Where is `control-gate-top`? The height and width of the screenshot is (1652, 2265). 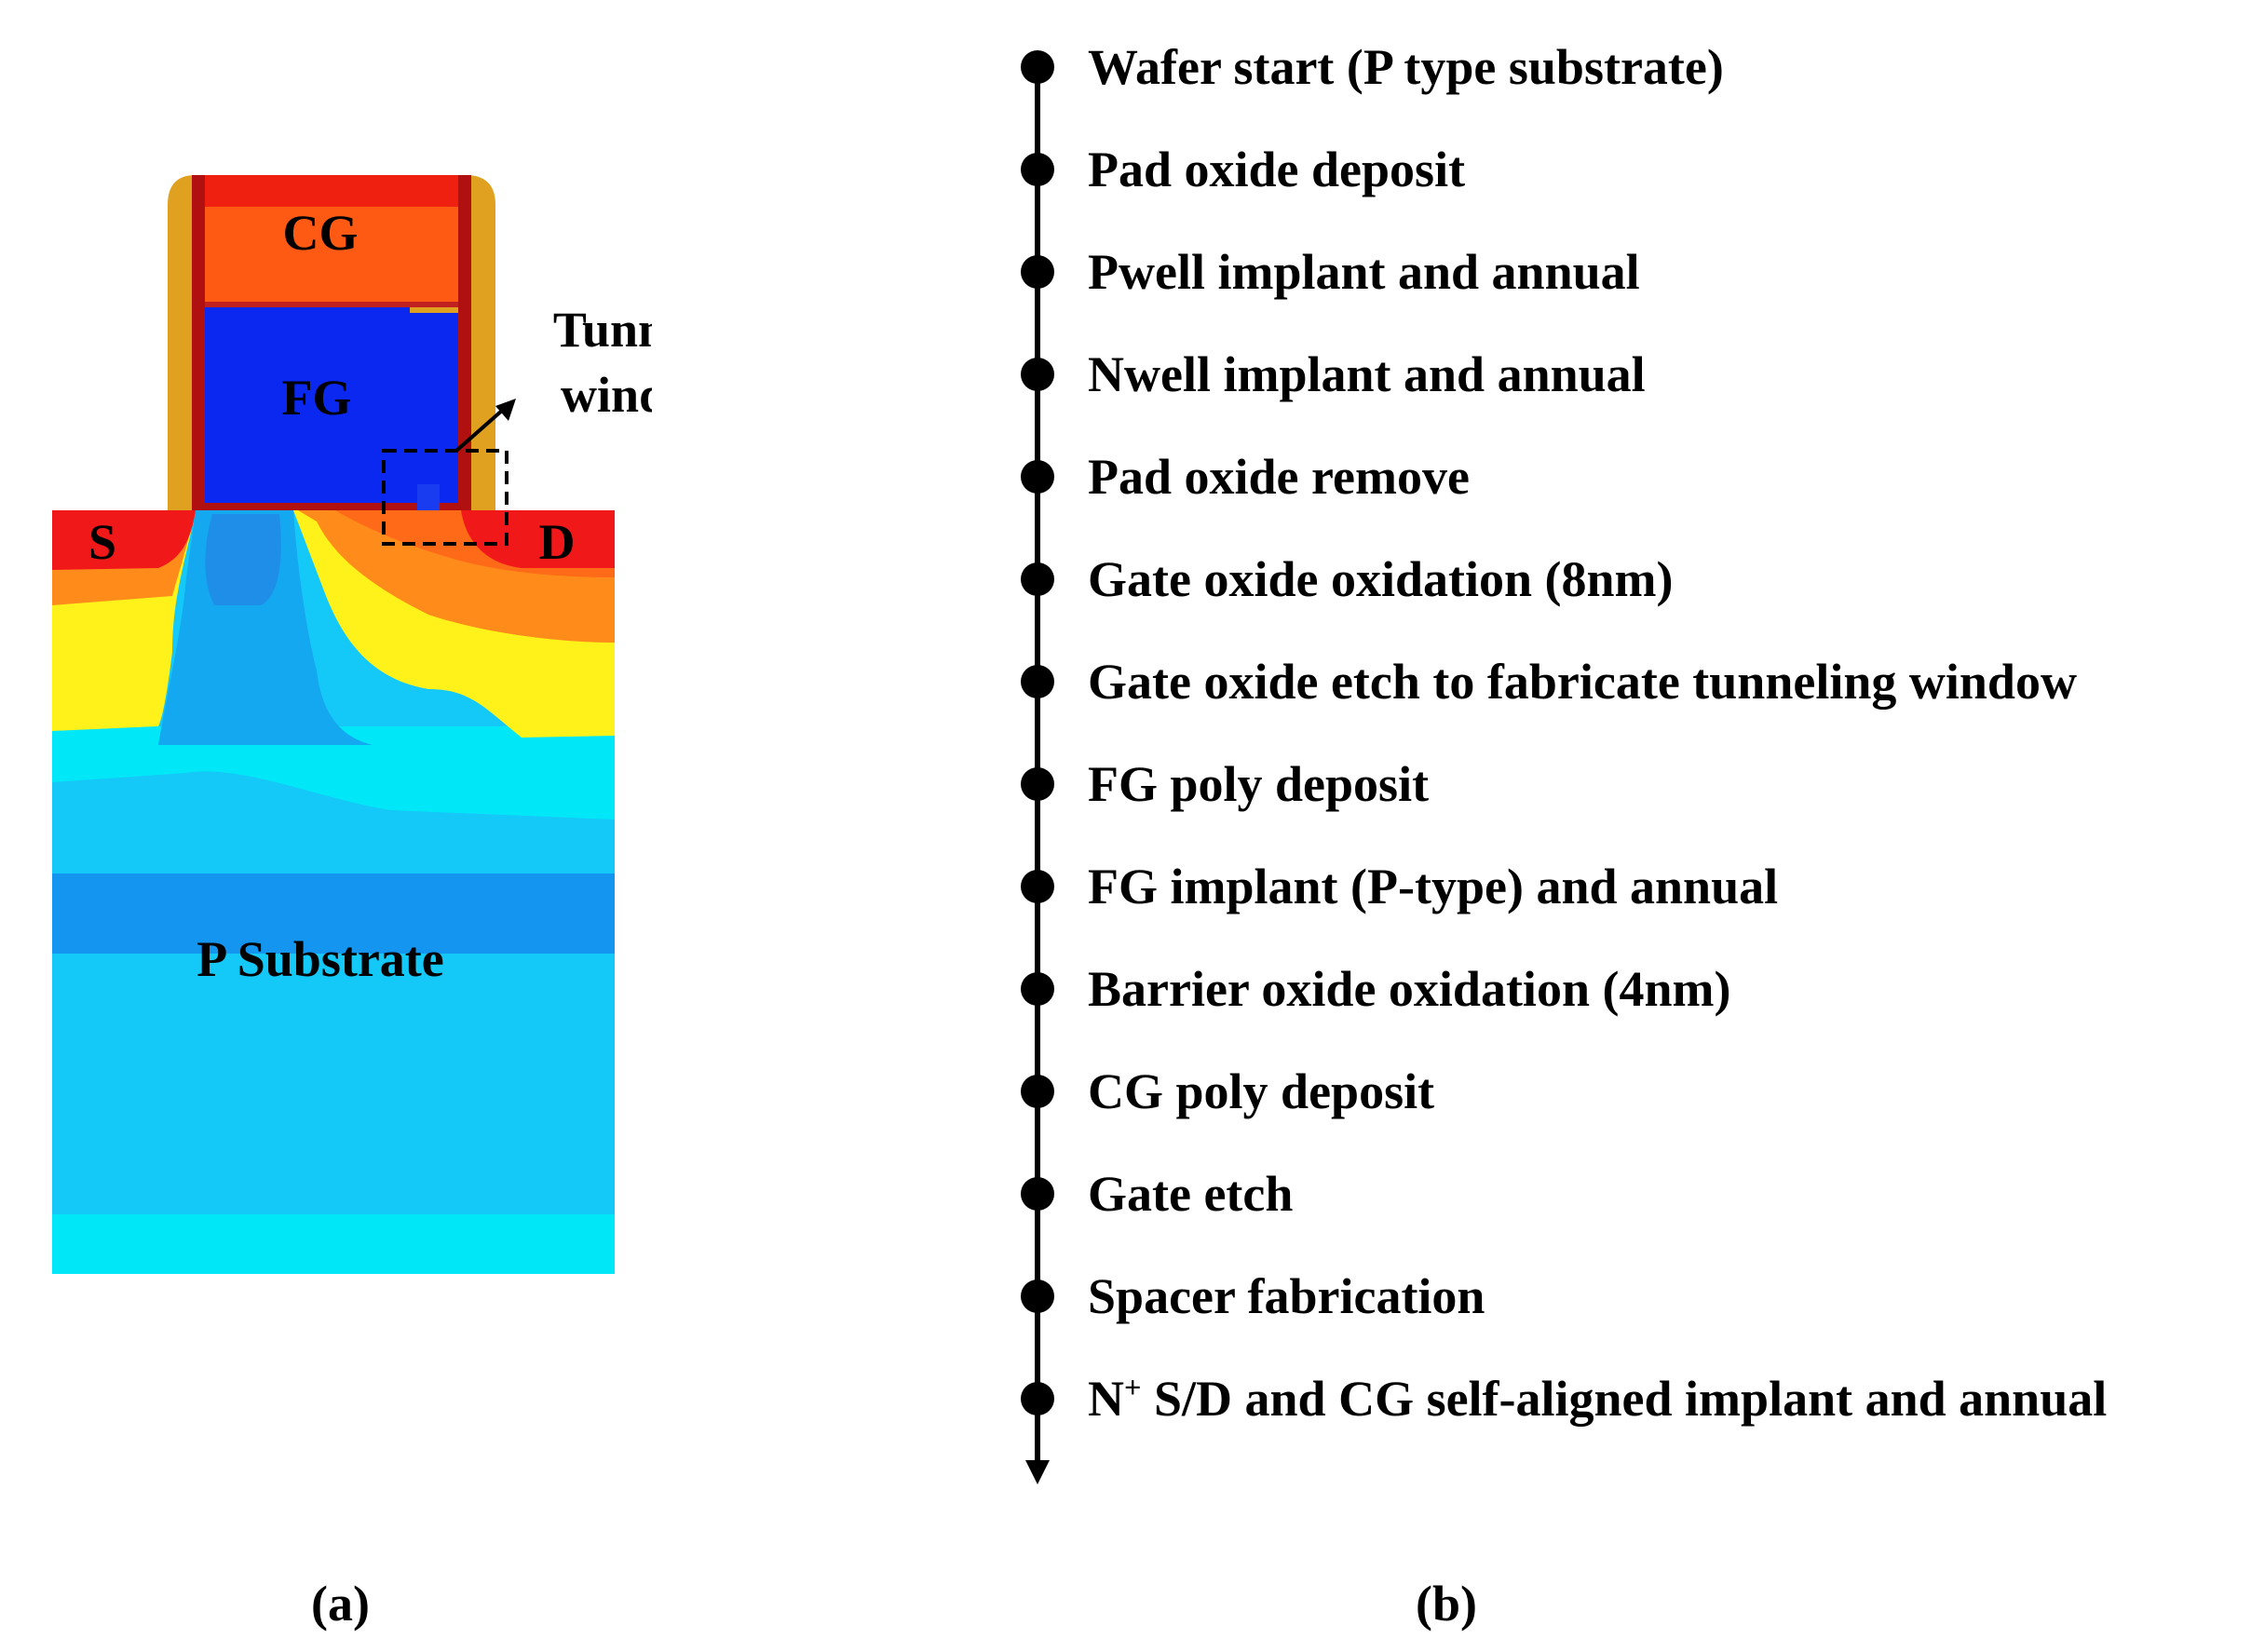
control-gate-top is located at coordinates (332, 191).